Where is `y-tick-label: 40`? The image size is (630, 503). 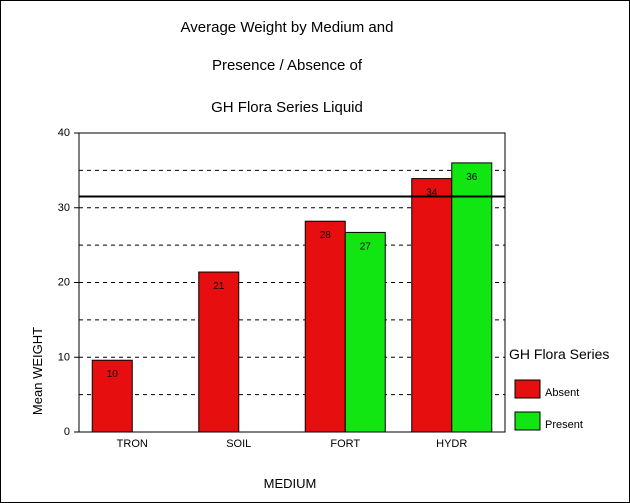 y-tick-label: 40 is located at coordinates (64, 133).